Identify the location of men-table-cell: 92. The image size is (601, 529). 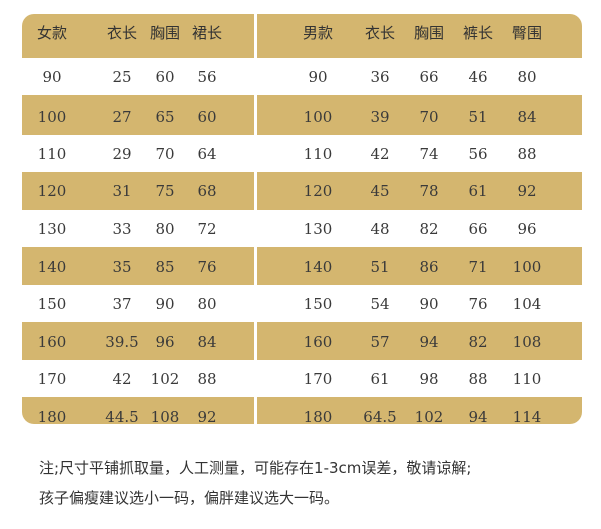
(527, 190).